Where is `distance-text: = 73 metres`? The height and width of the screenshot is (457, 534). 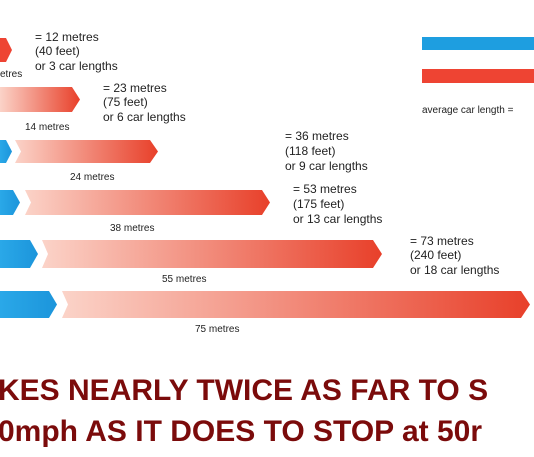 distance-text: = 73 metres is located at coordinates (442, 241).